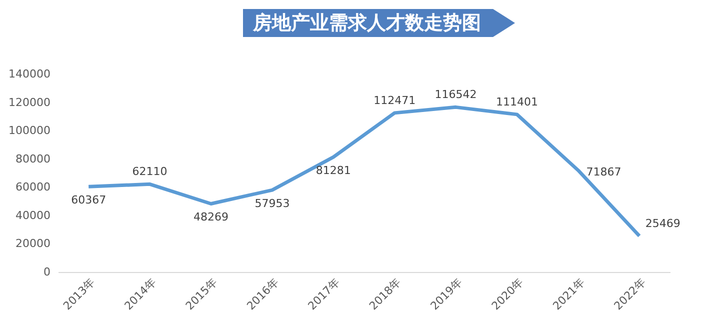  I want to click on y-tick-label: 120000, so click(29, 102).